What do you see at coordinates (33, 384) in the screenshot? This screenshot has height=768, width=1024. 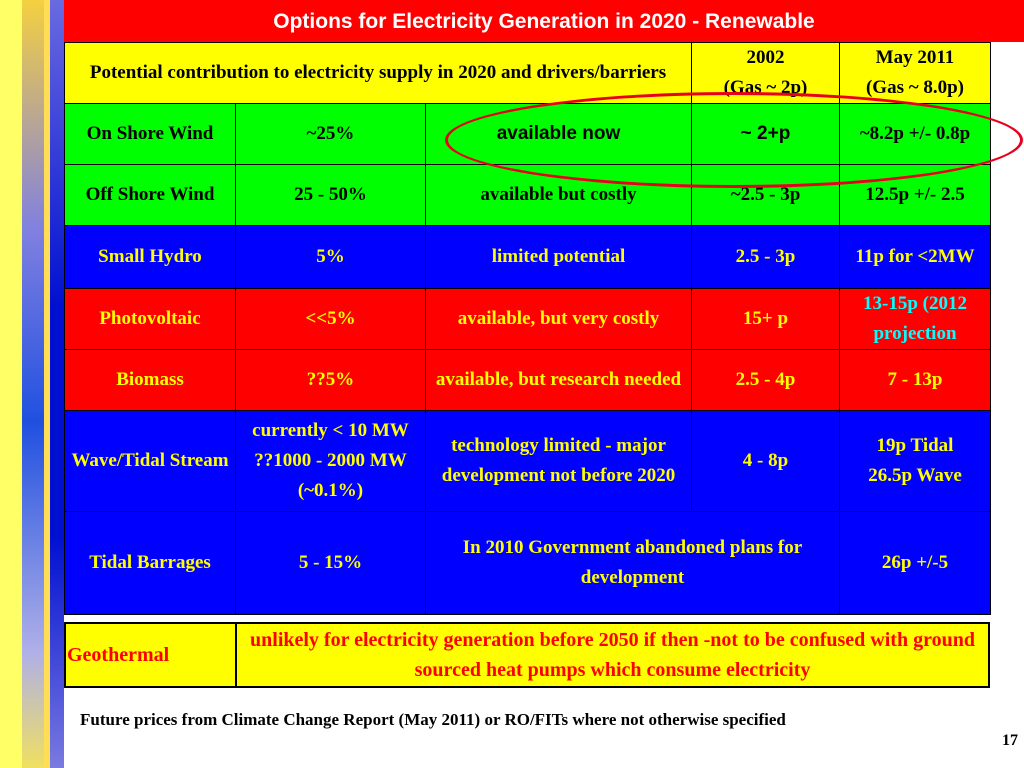 I see `decor-stripe-gradient` at bounding box center [33, 384].